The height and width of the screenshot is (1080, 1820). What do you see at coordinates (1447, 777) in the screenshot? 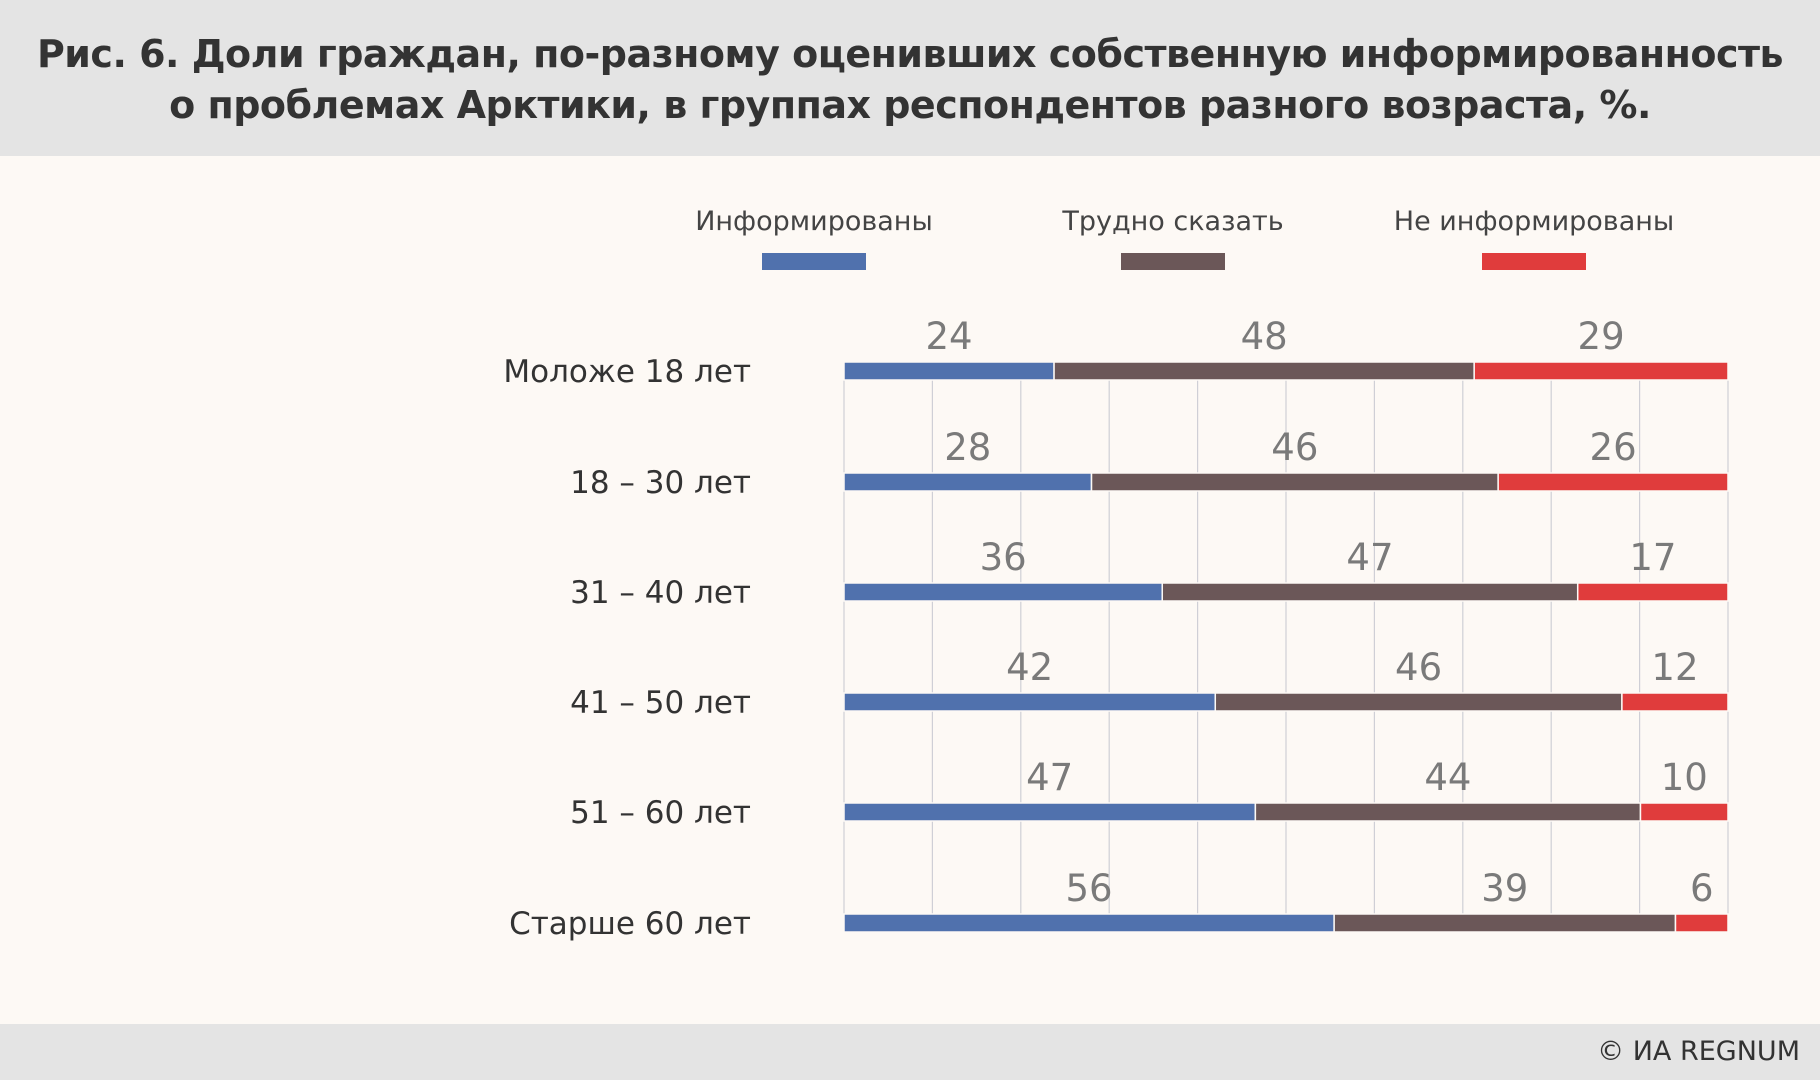
I see `value-label: 44` at bounding box center [1447, 777].